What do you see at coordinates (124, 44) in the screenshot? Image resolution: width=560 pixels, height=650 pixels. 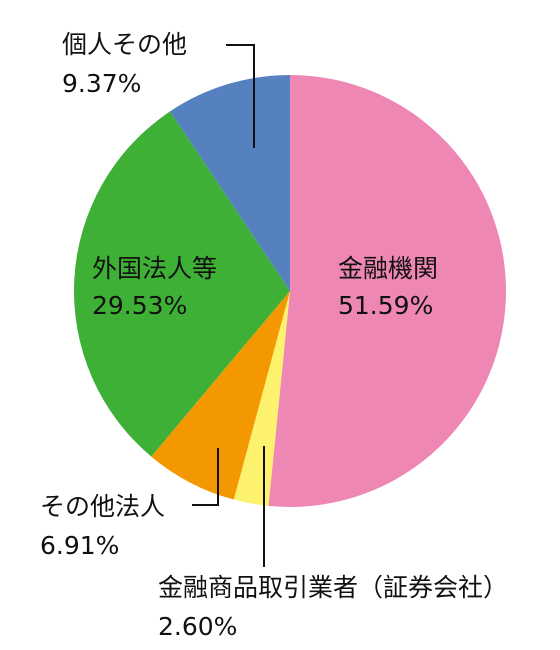 I see `label-kojin-sonota: 個人その他` at bounding box center [124, 44].